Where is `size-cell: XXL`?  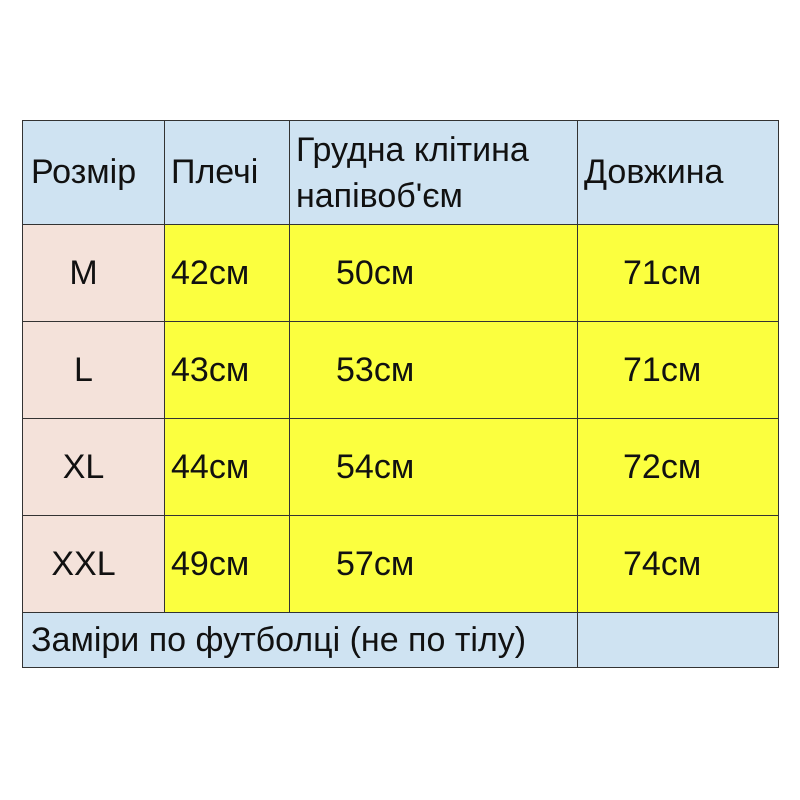 size-cell: XXL is located at coordinates (93, 564).